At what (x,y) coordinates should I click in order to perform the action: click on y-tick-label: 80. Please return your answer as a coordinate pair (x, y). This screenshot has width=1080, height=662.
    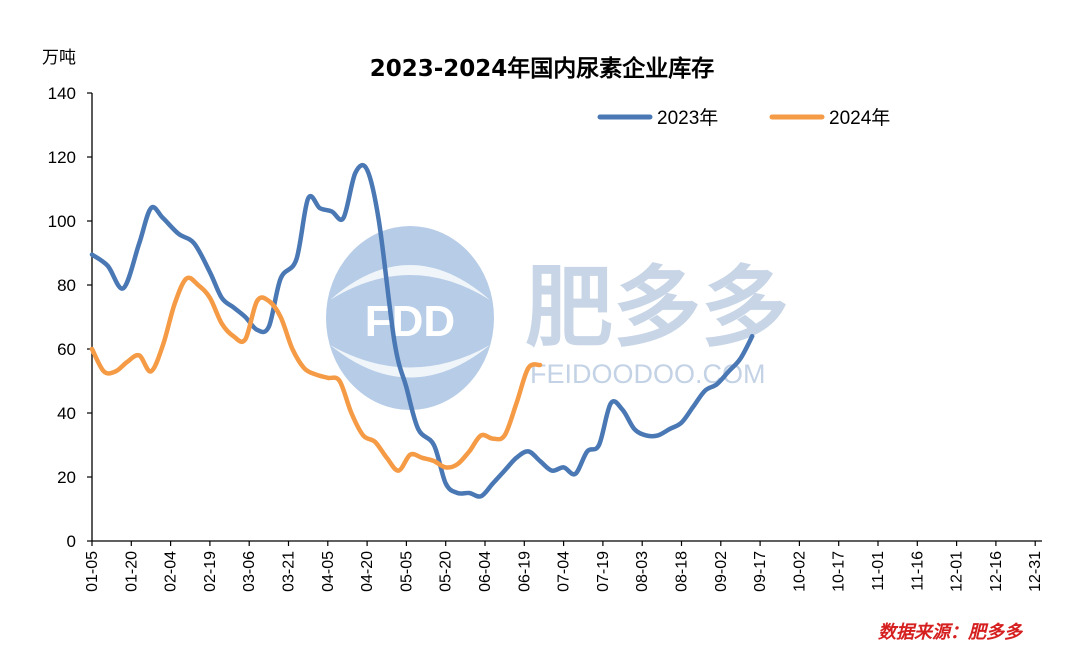
    Looking at the image, I should click on (66, 285).